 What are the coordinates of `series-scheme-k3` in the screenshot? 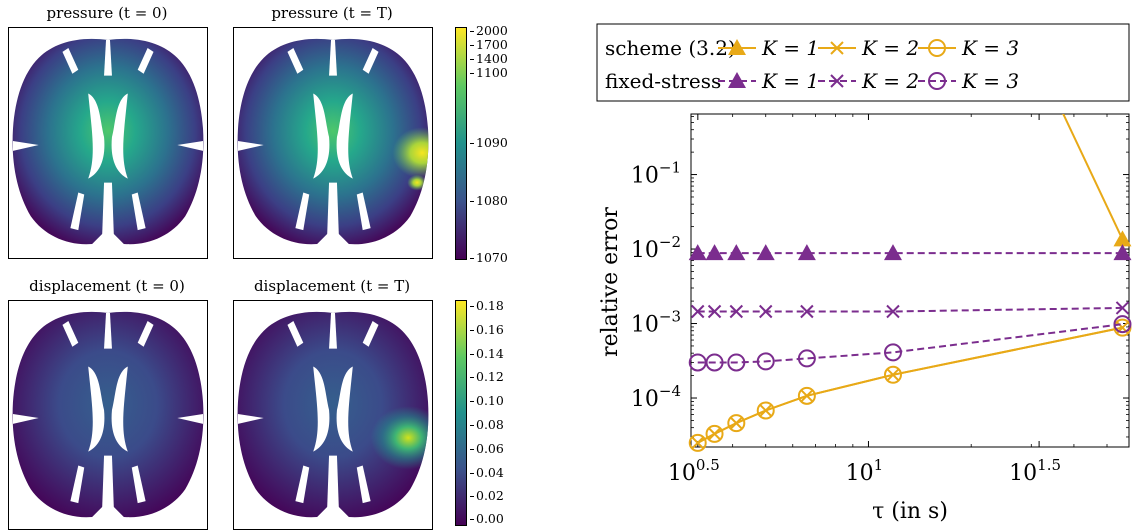 It's located at (910, 385).